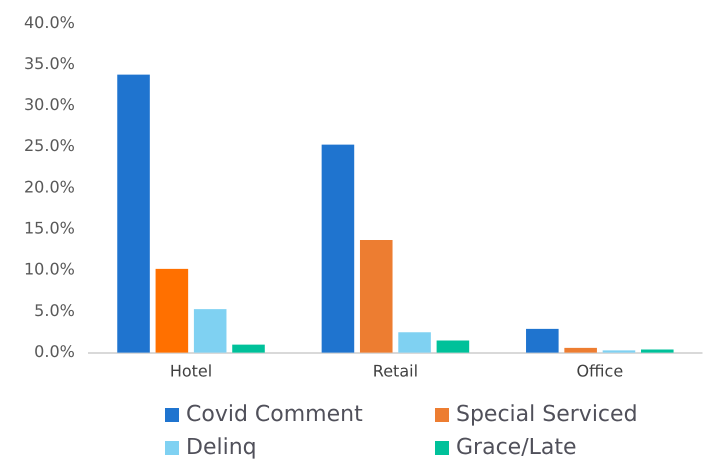 The width and height of the screenshot is (706, 473). What do you see at coordinates (49, 228) in the screenshot?
I see `y-tick-label: 15.0%` at bounding box center [49, 228].